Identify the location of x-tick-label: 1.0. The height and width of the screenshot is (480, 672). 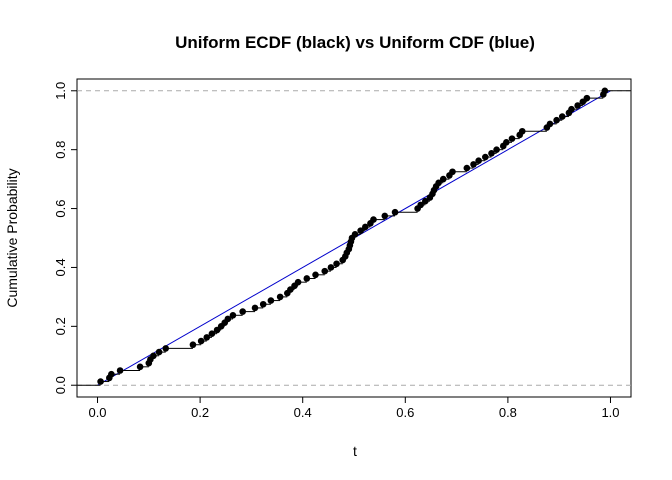
(610, 412).